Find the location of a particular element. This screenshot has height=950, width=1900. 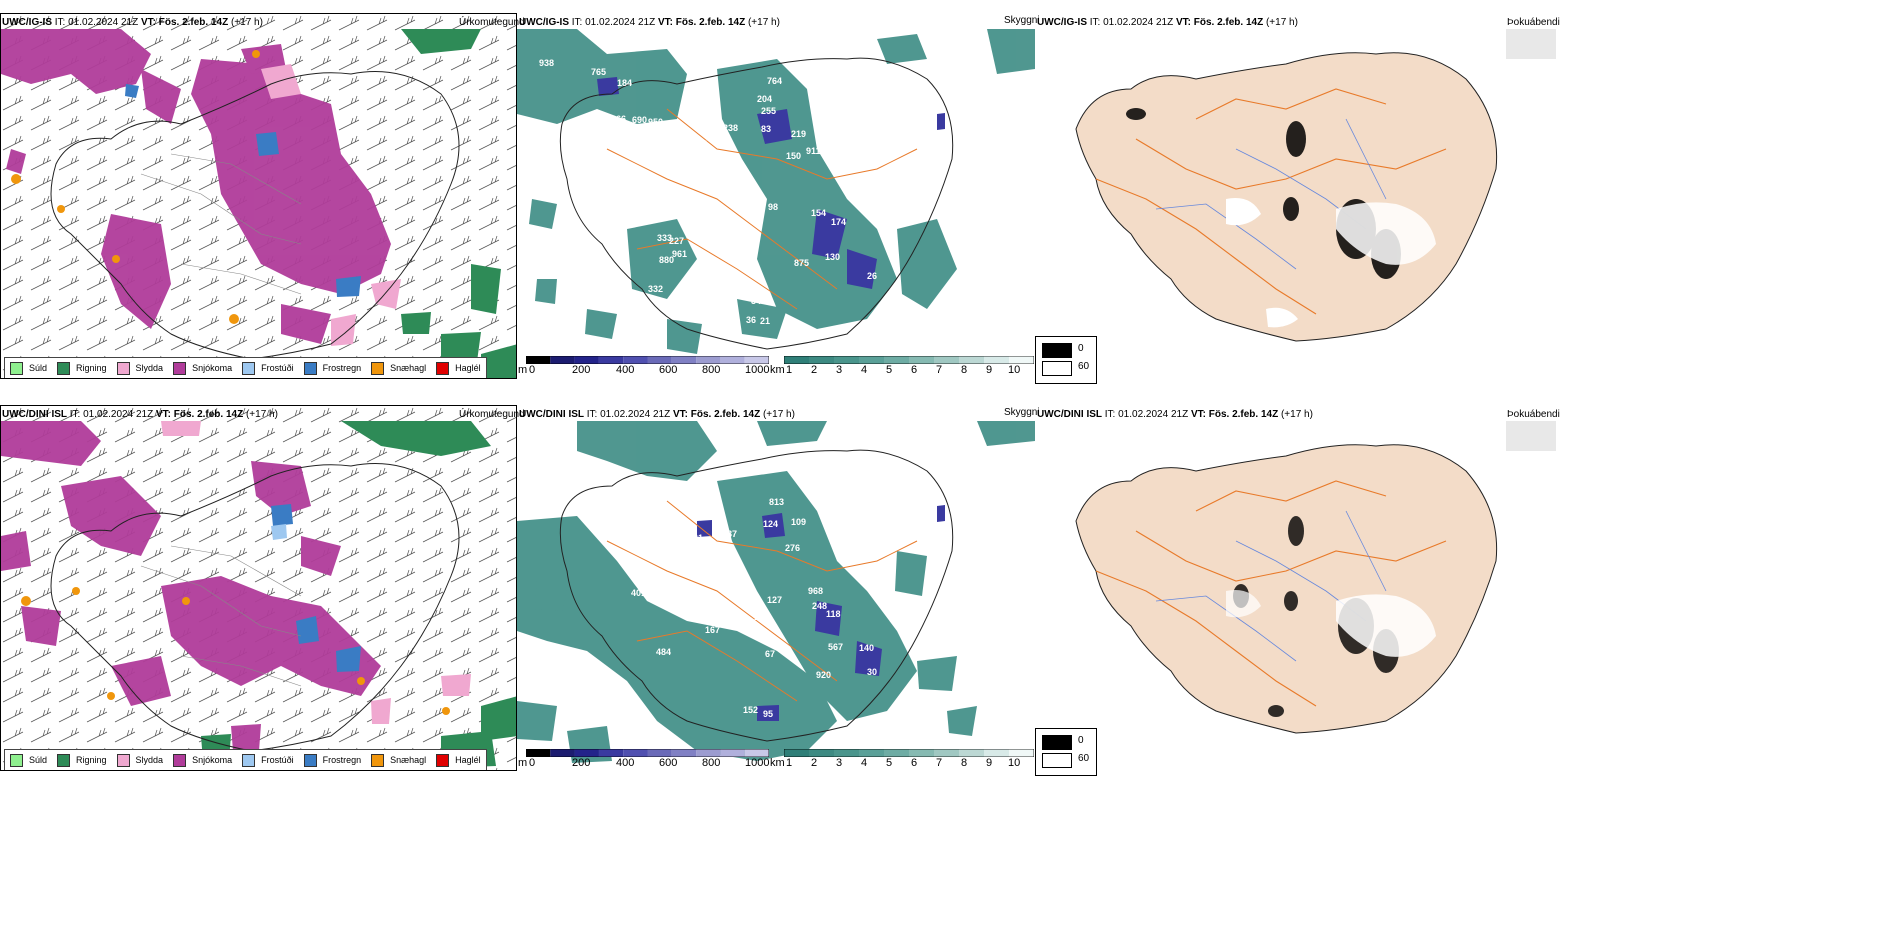

cb-tick: 2 is located at coordinates (814, 370).